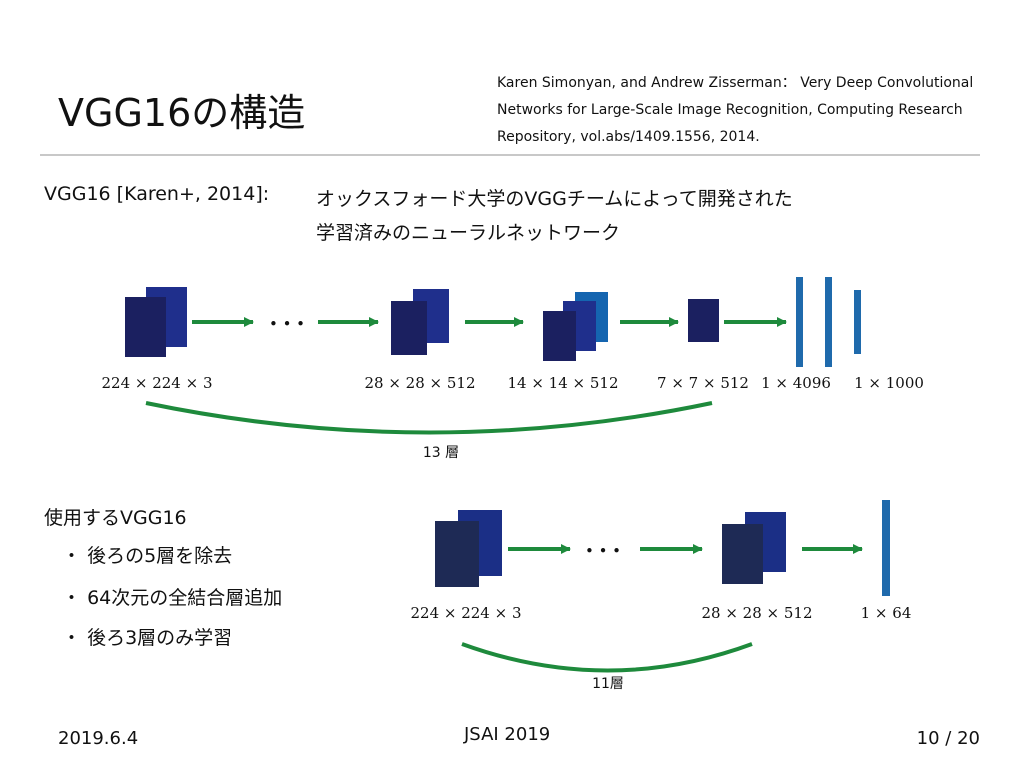 This screenshot has width=1024, height=768. I want to click on size-label: 1 × 4096, so click(796, 383).